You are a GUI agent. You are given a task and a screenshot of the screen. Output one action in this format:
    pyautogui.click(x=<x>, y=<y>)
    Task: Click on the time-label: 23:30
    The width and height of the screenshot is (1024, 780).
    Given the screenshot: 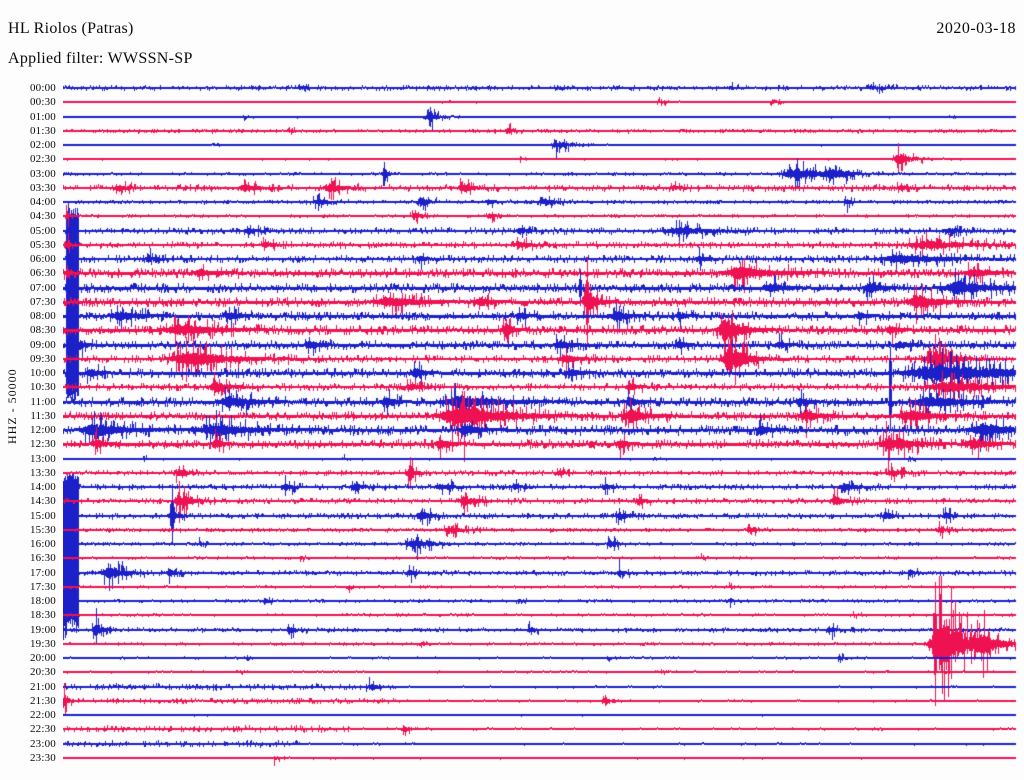 What is the action you would take?
    pyautogui.click(x=42, y=758)
    